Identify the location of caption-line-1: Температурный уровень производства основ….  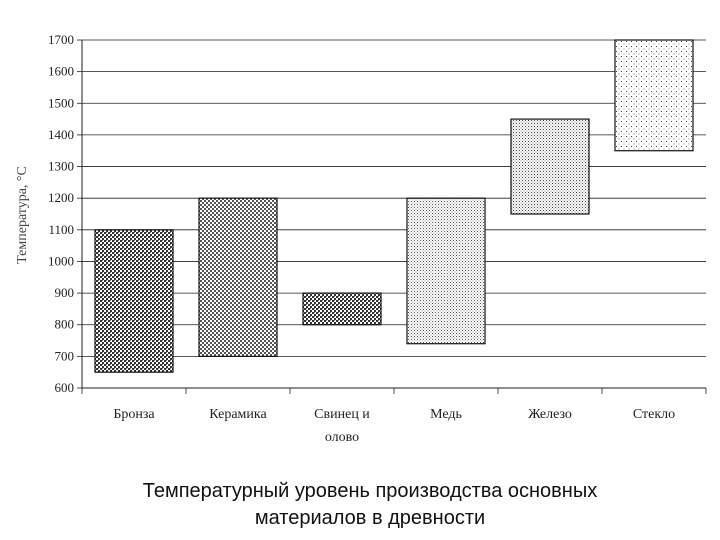
(370, 491).